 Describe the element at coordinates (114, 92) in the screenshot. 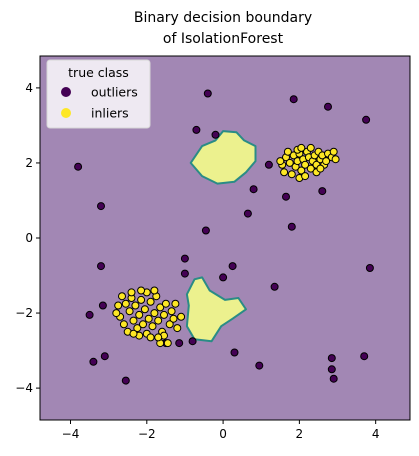

I see `legend-label-outliers: outliers` at that location.